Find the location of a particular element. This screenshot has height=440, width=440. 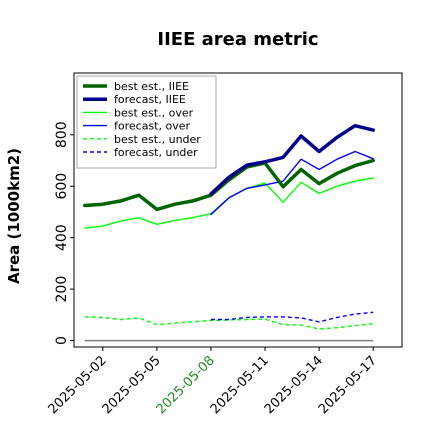

y-axis-label: Area (1000km2) is located at coordinates (14, 216).